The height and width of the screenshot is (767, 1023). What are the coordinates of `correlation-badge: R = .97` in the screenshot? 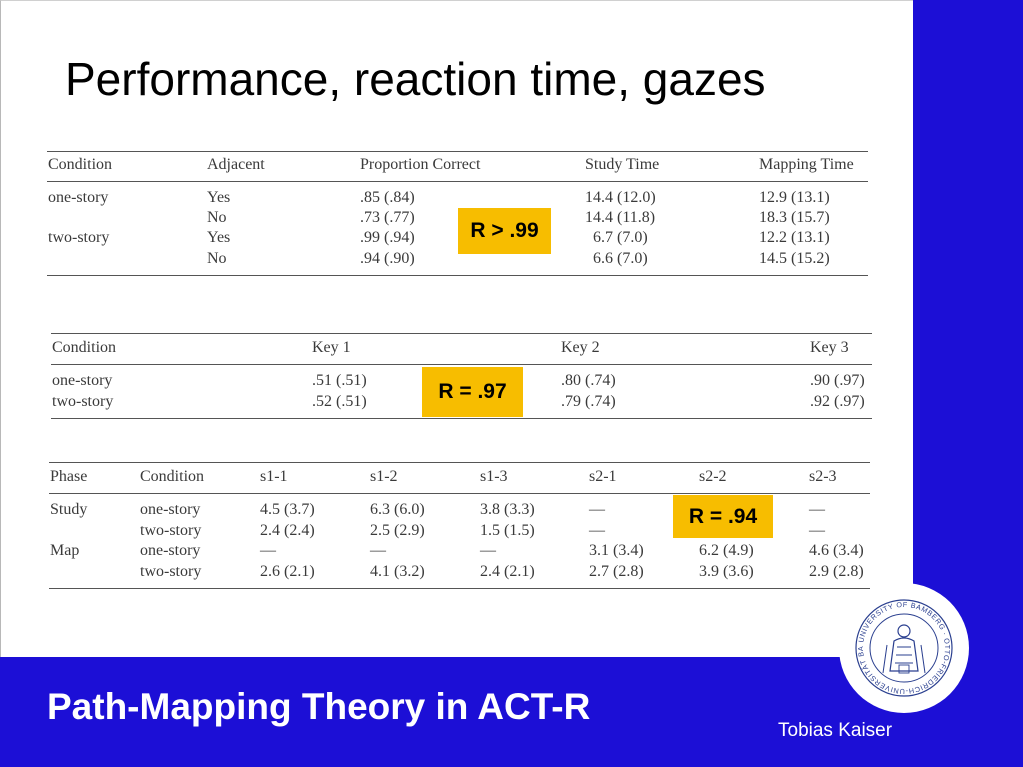 It's located at (472, 392).